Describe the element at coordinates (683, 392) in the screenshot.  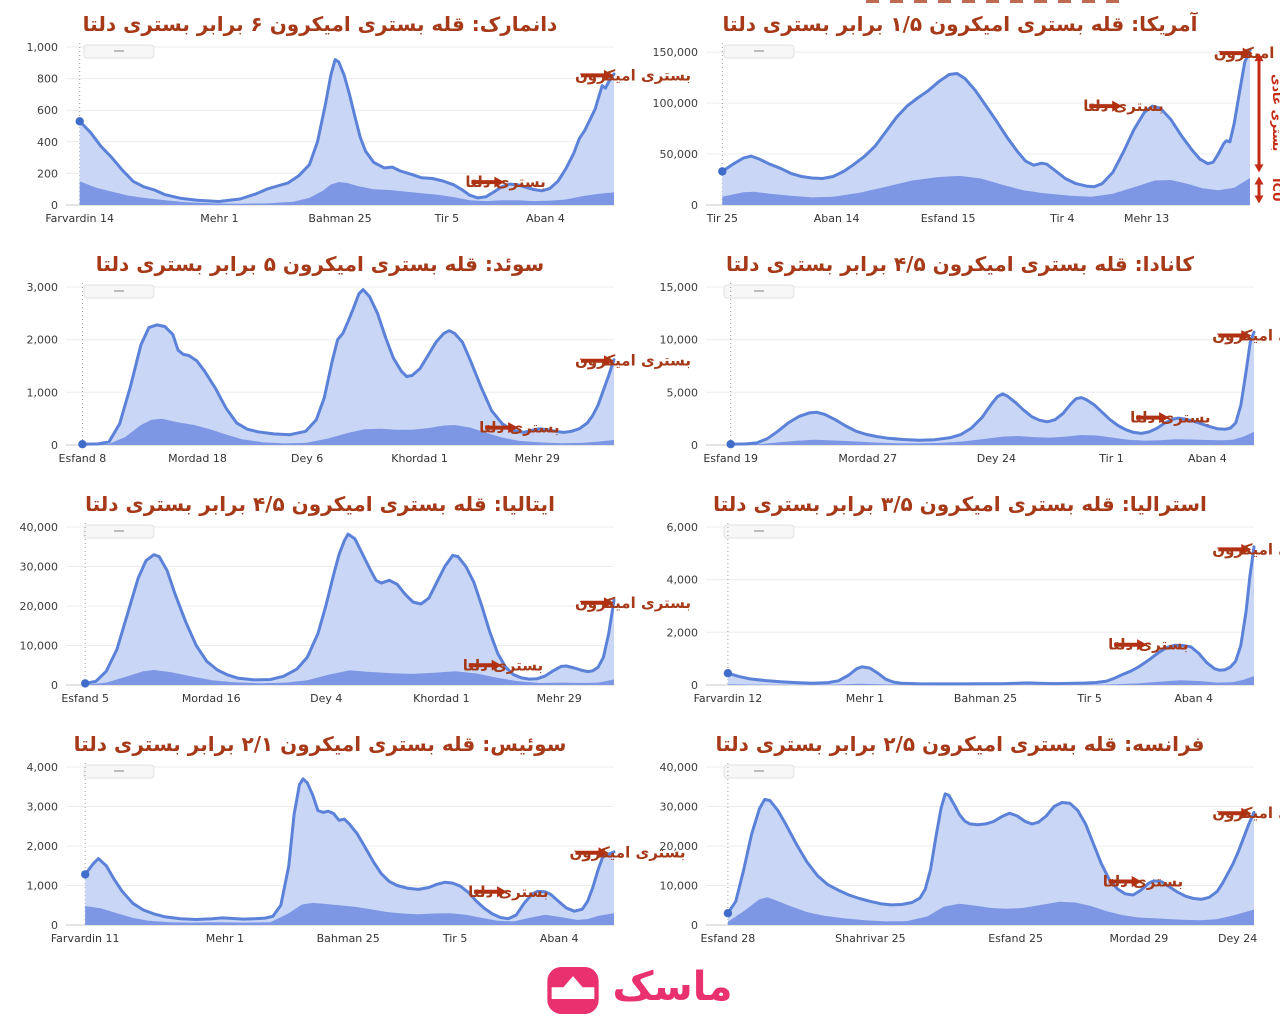
I see `y-tick-label: 5,000` at that location.